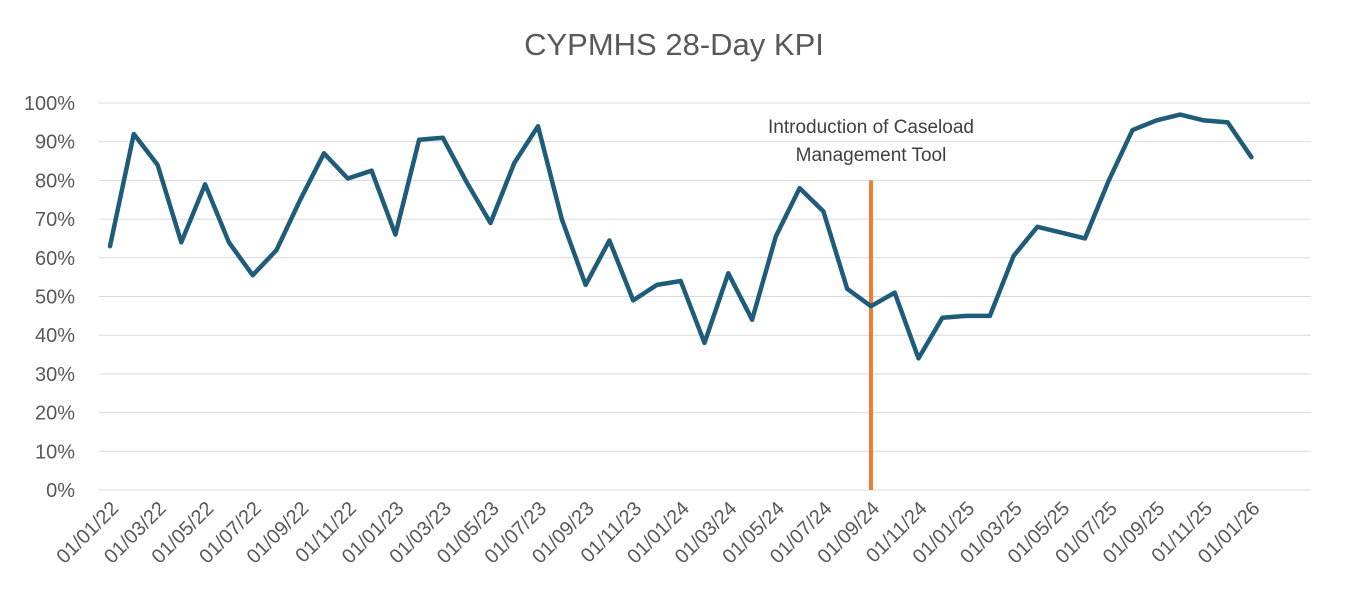 The height and width of the screenshot is (611, 1348). What do you see at coordinates (55, 375) in the screenshot?
I see `y-tick-label: 30%` at bounding box center [55, 375].